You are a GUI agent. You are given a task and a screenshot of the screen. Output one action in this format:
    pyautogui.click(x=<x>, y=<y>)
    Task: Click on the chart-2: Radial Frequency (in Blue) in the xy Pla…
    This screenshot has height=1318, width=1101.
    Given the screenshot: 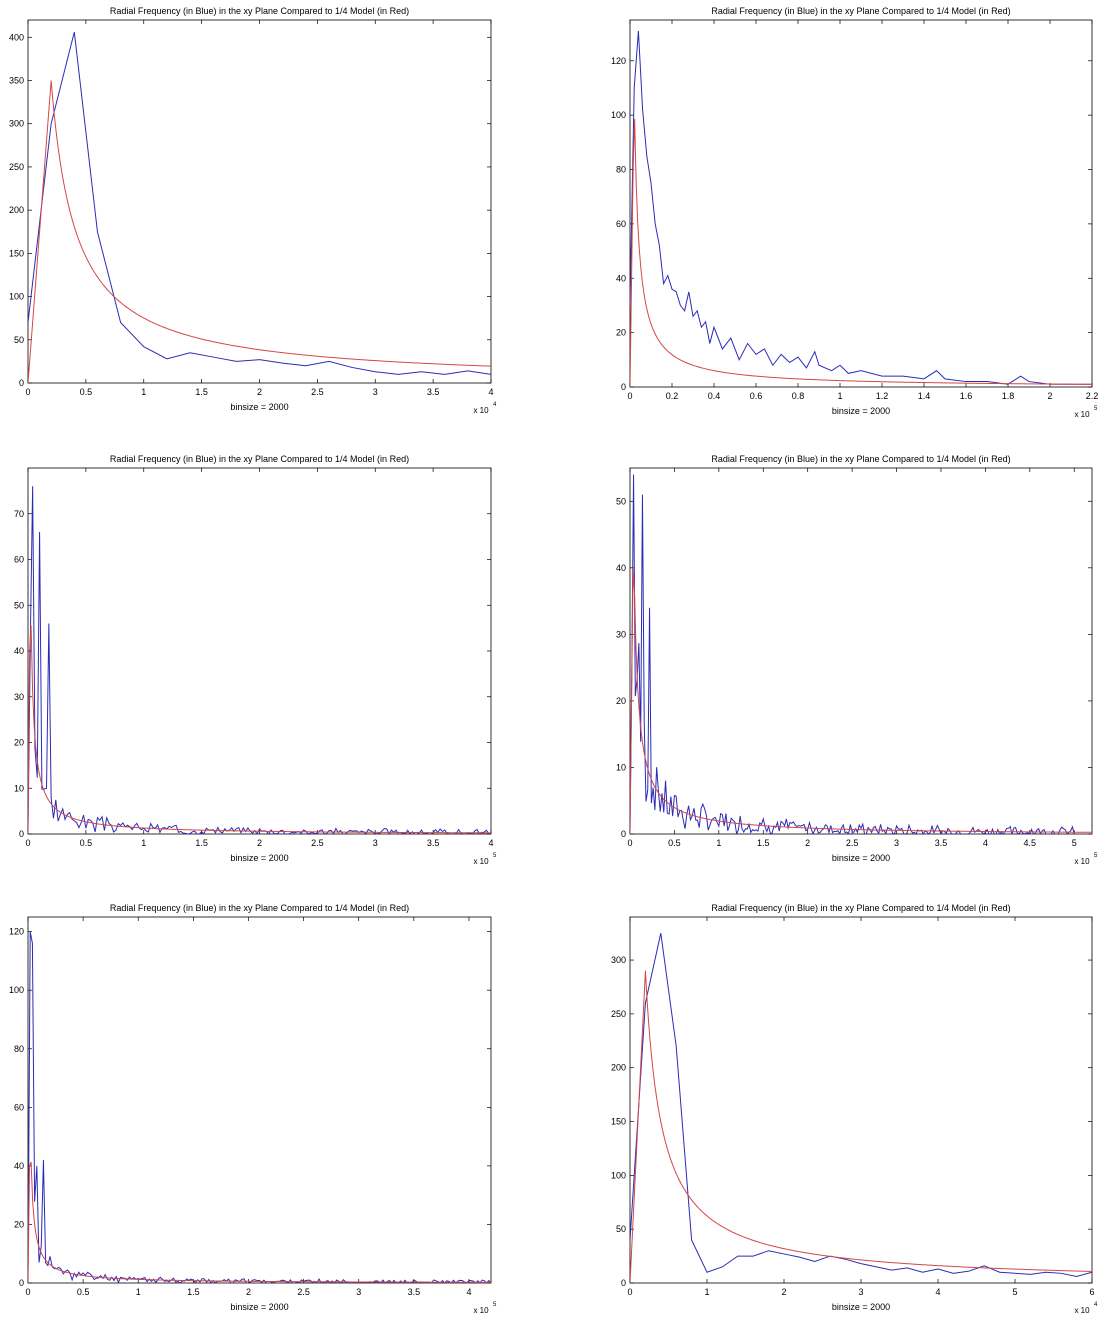 What is the action you would take?
    pyautogui.click(x=854, y=212)
    